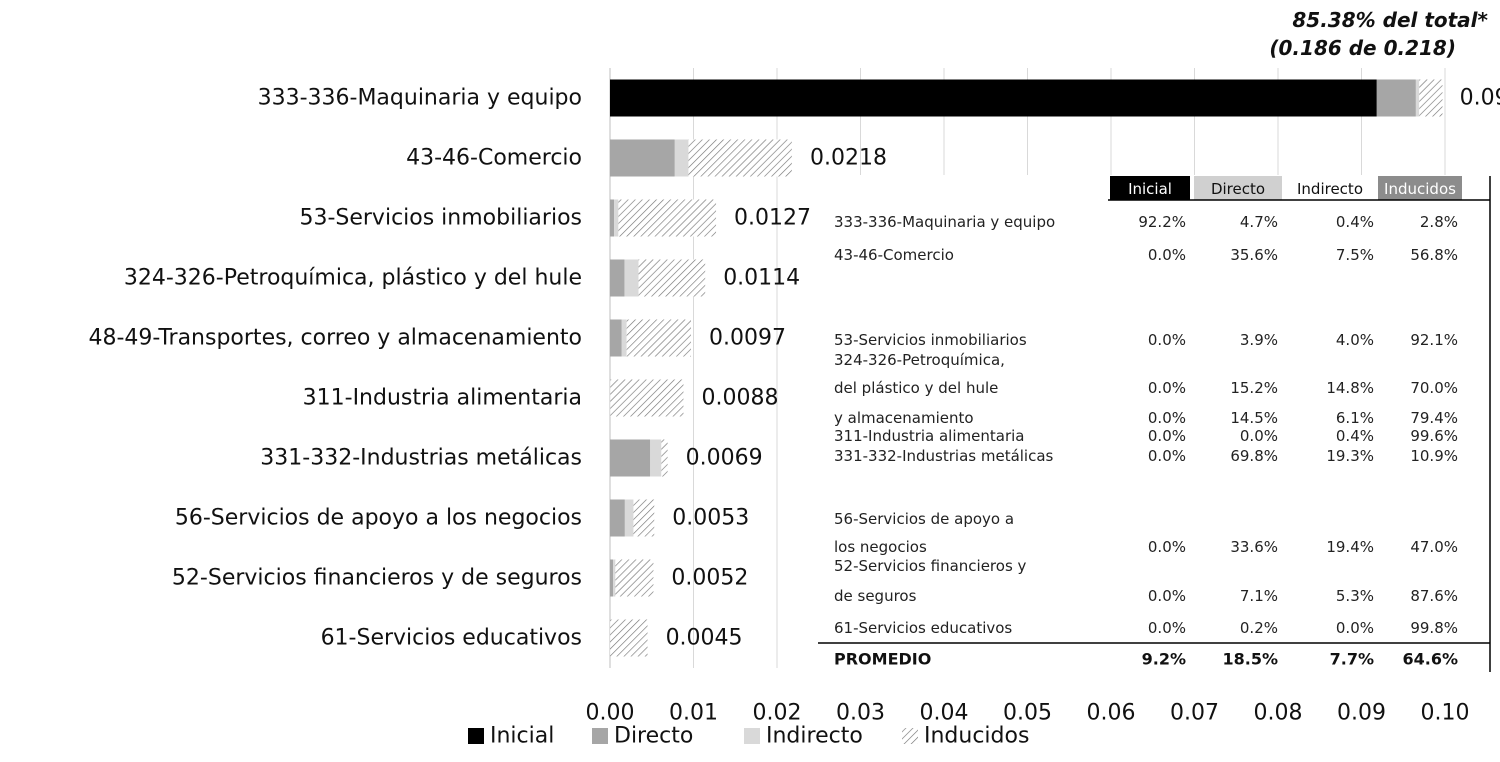 The height and width of the screenshot is (762, 1500). What do you see at coordinates (1362, 48) in the screenshot?
I see `annotation-line-2: (0.186 de 0.218)` at bounding box center [1362, 48].